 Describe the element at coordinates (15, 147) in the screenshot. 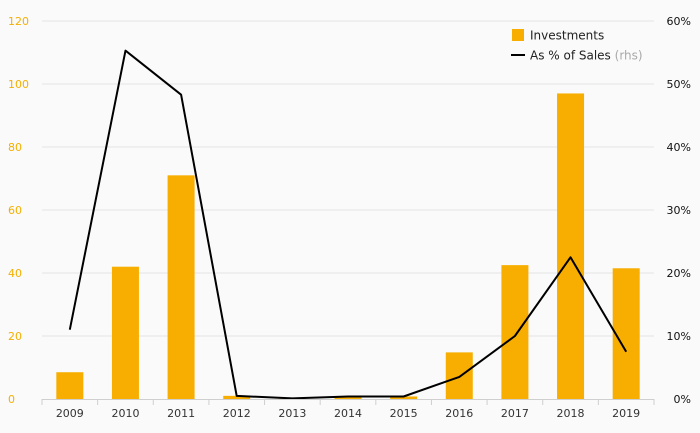

I see `left-tick-label: 80` at that location.